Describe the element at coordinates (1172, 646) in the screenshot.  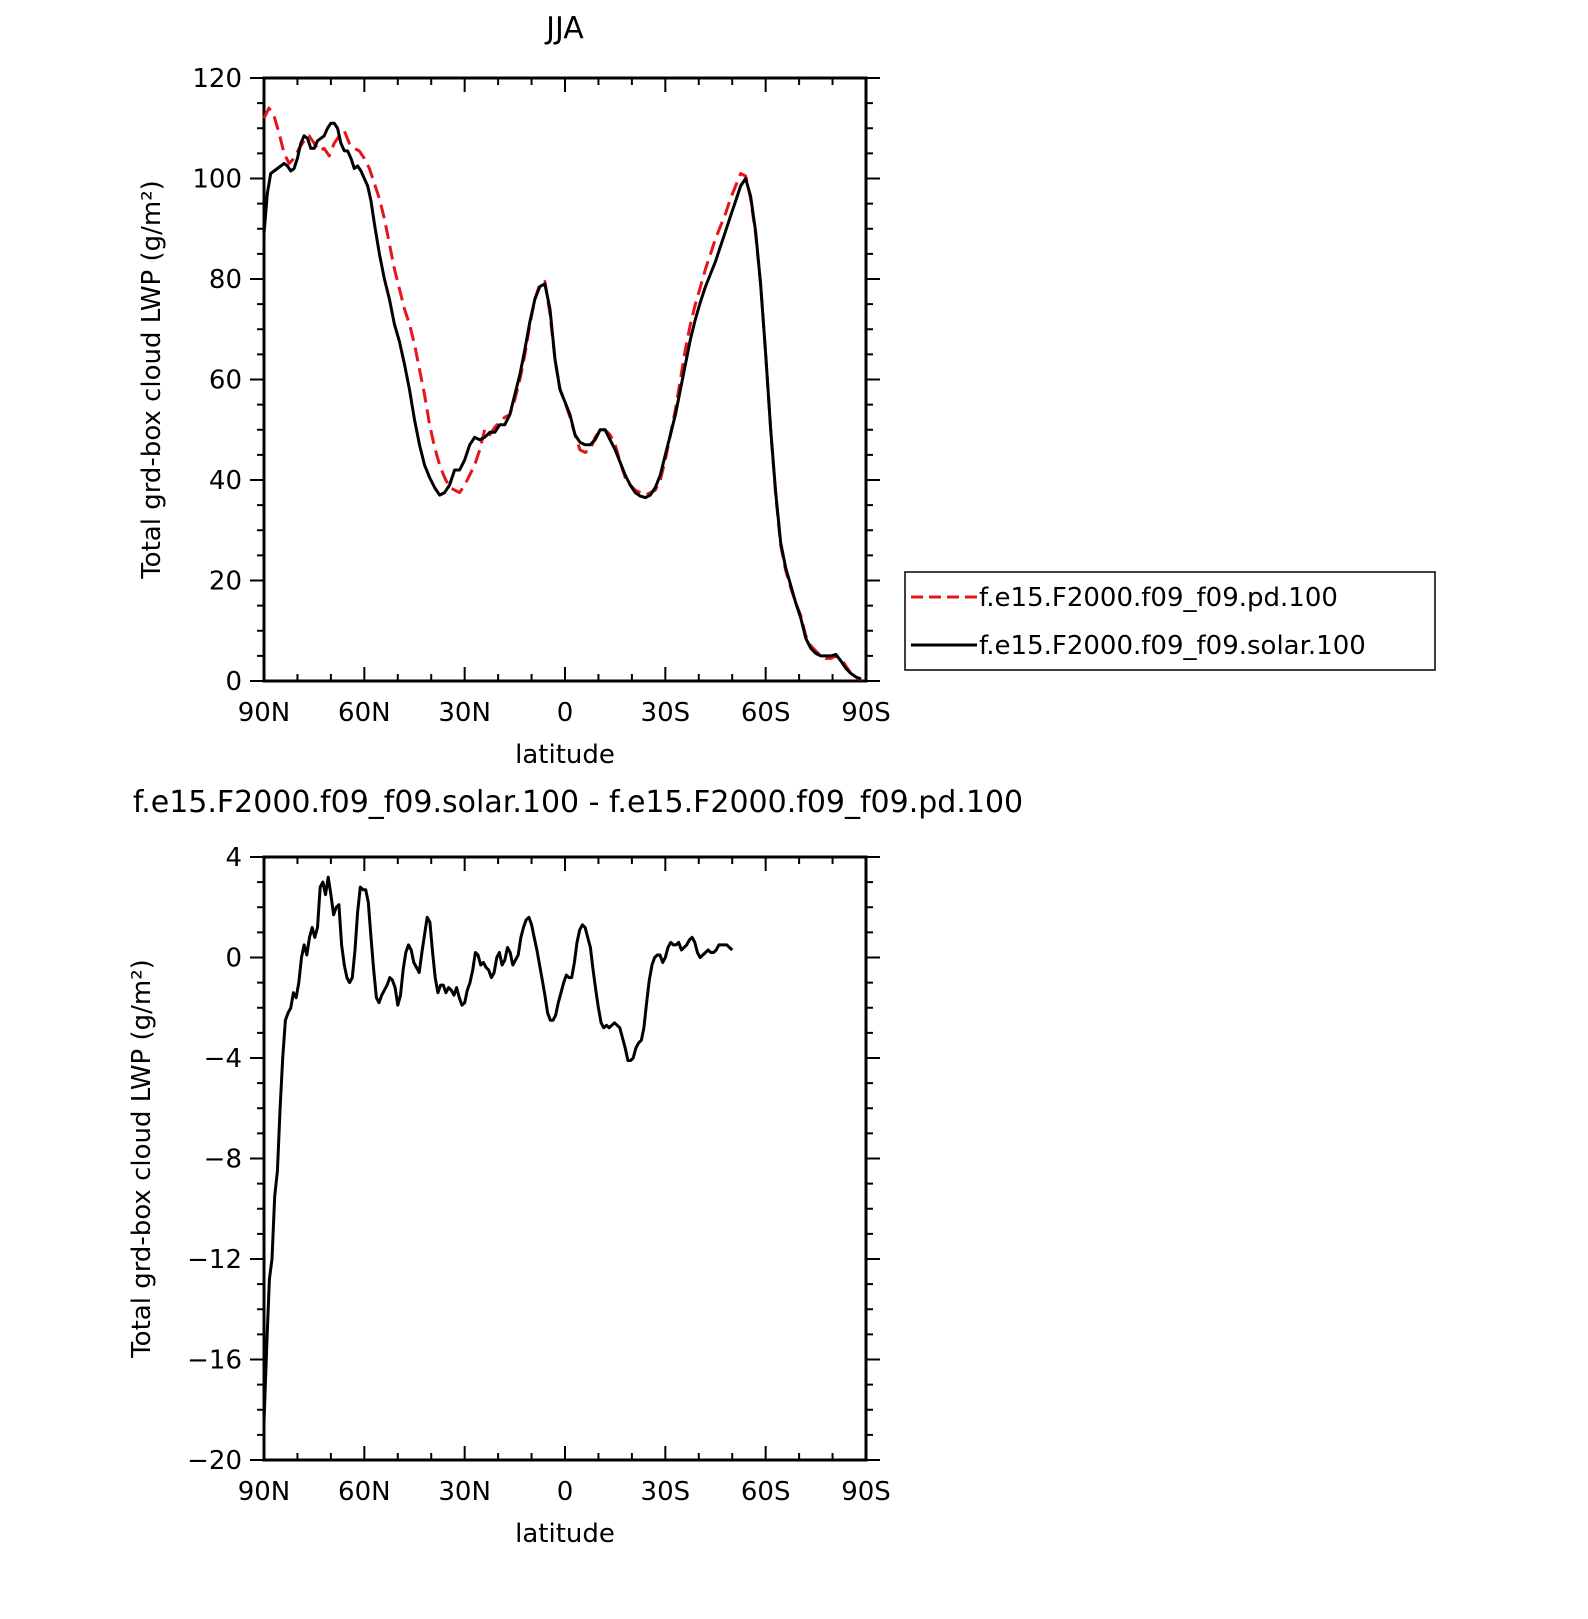
I see `legend-label-2: f.e15.F2000.f09_f09.solar.100` at that location.